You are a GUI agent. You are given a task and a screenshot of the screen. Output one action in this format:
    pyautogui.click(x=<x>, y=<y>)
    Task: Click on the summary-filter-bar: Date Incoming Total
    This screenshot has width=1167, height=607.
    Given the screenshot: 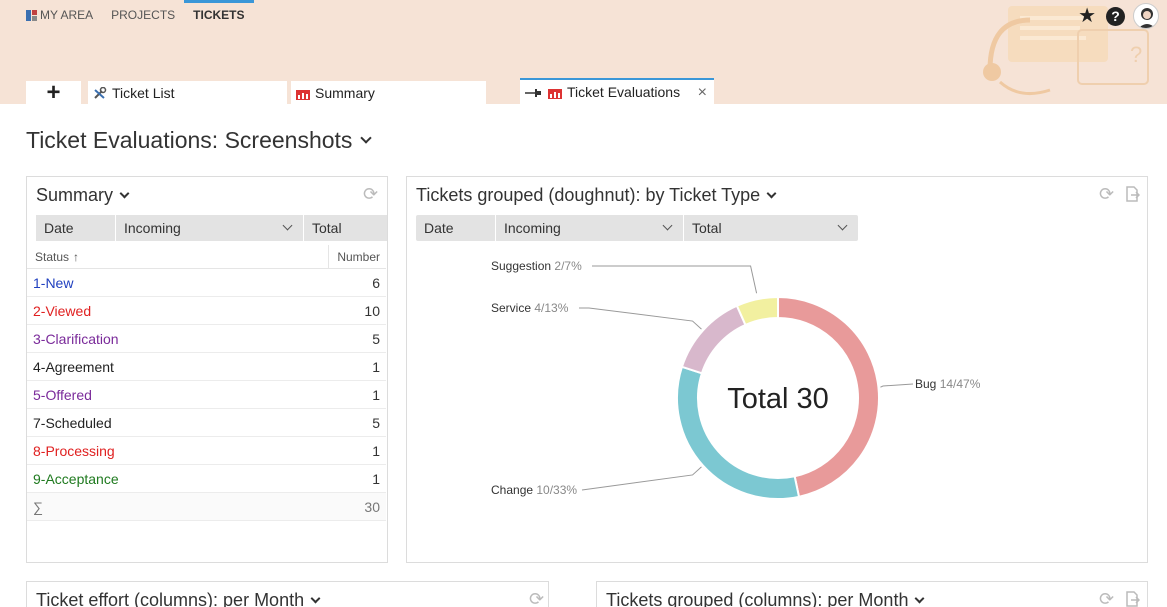 What is the action you would take?
    pyautogui.click(x=211, y=228)
    